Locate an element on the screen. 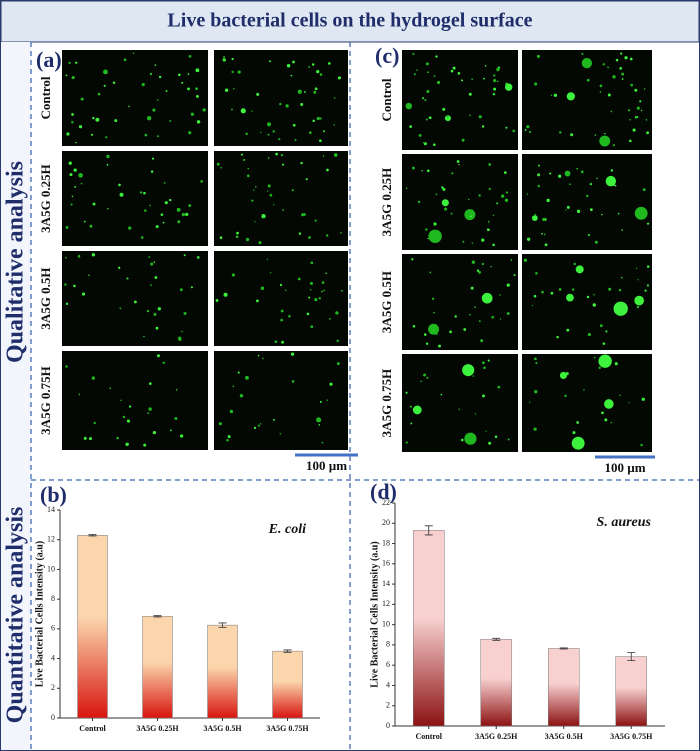 This screenshot has height=751, width=700. y-axis-label: Live Bacterial Cells Intensity (a.u) is located at coordinates (374, 614).